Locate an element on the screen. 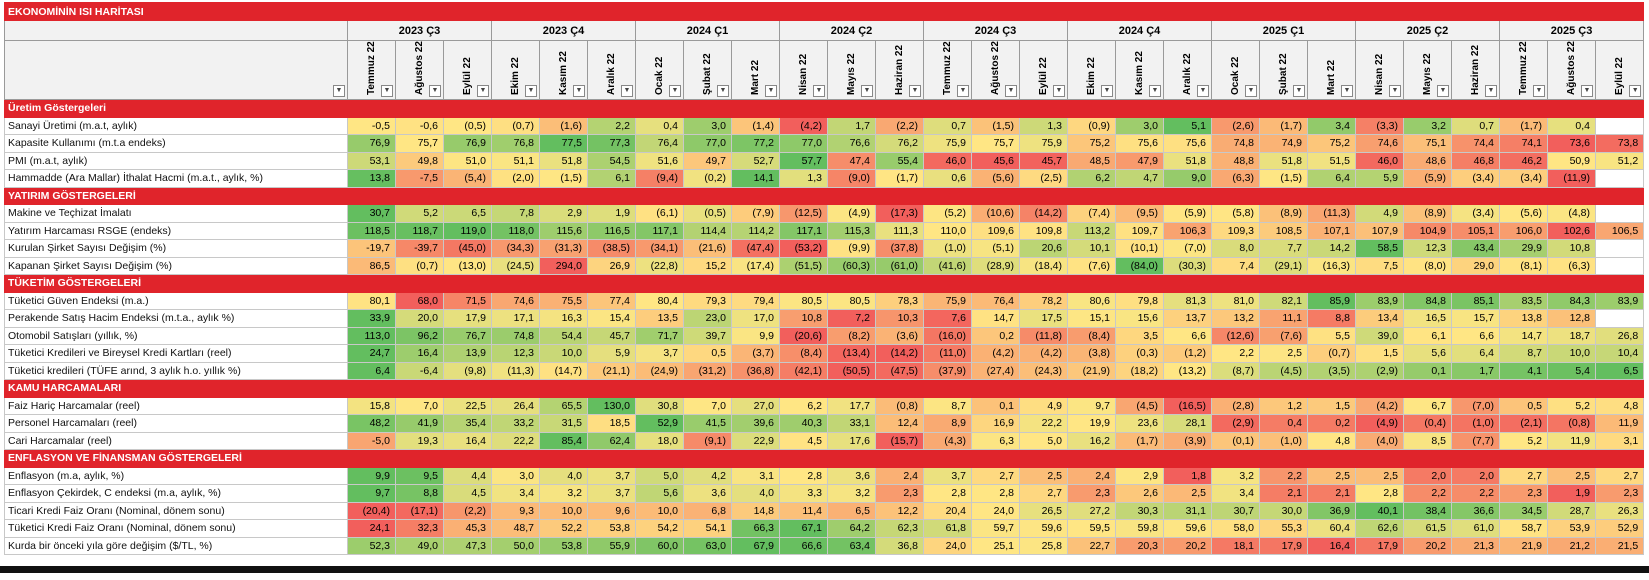  cell: 20,2 is located at coordinates (1187, 545).